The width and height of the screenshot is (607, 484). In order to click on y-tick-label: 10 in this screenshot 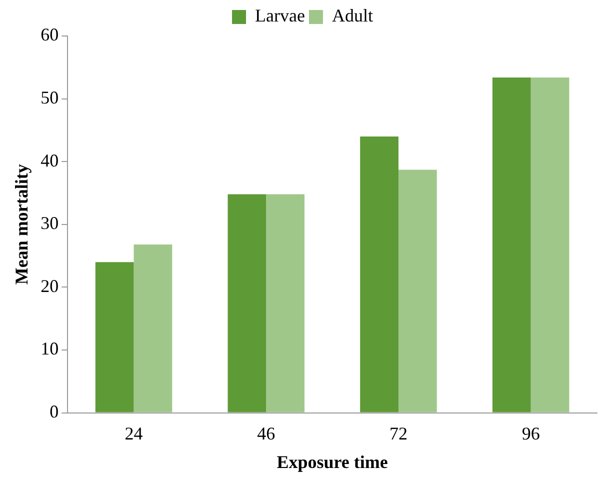, I will do `click(49, 348)`.